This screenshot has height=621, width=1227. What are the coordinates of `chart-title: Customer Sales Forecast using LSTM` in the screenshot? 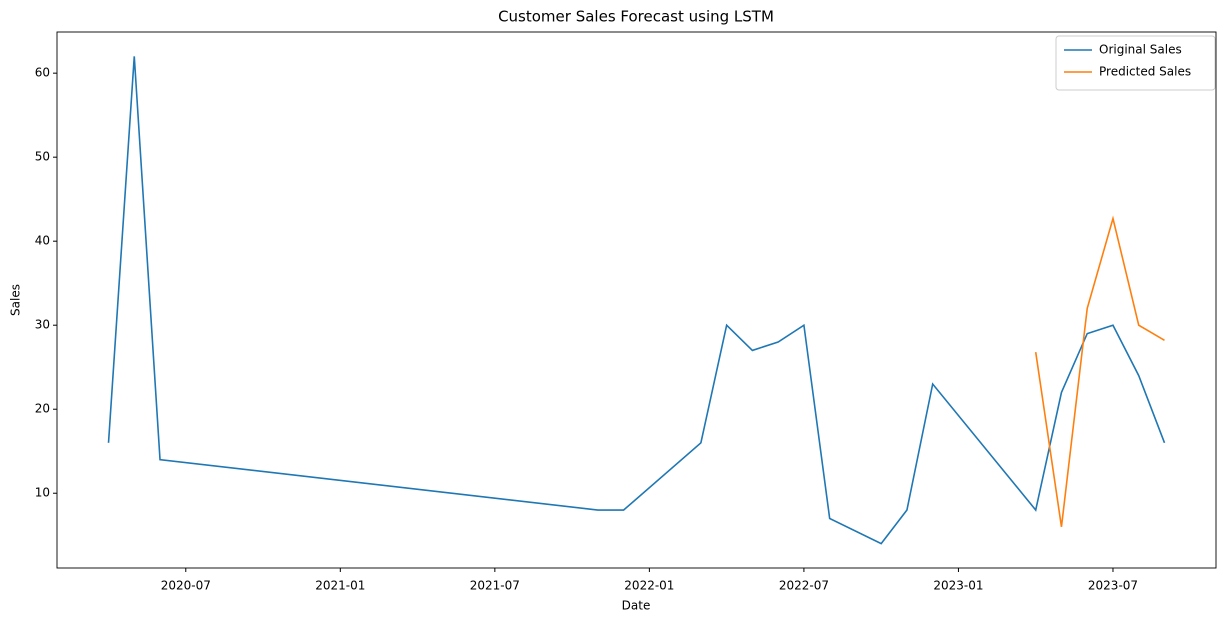 It's located at (636, 17).